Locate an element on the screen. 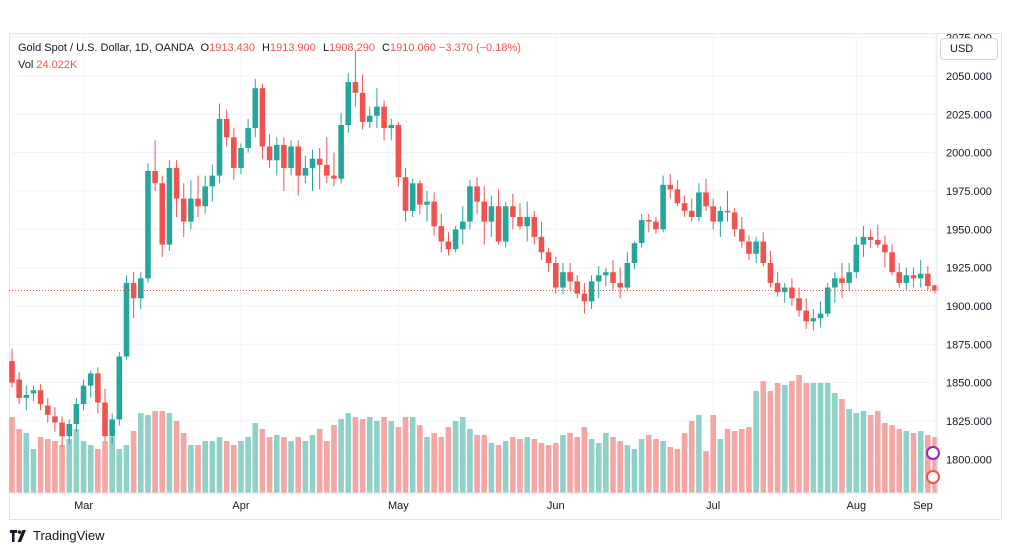 Image resolution: width=1012 pixels, height=555 pixels. price-tick-label: 2050.000 is located at coordinates (969, 77).